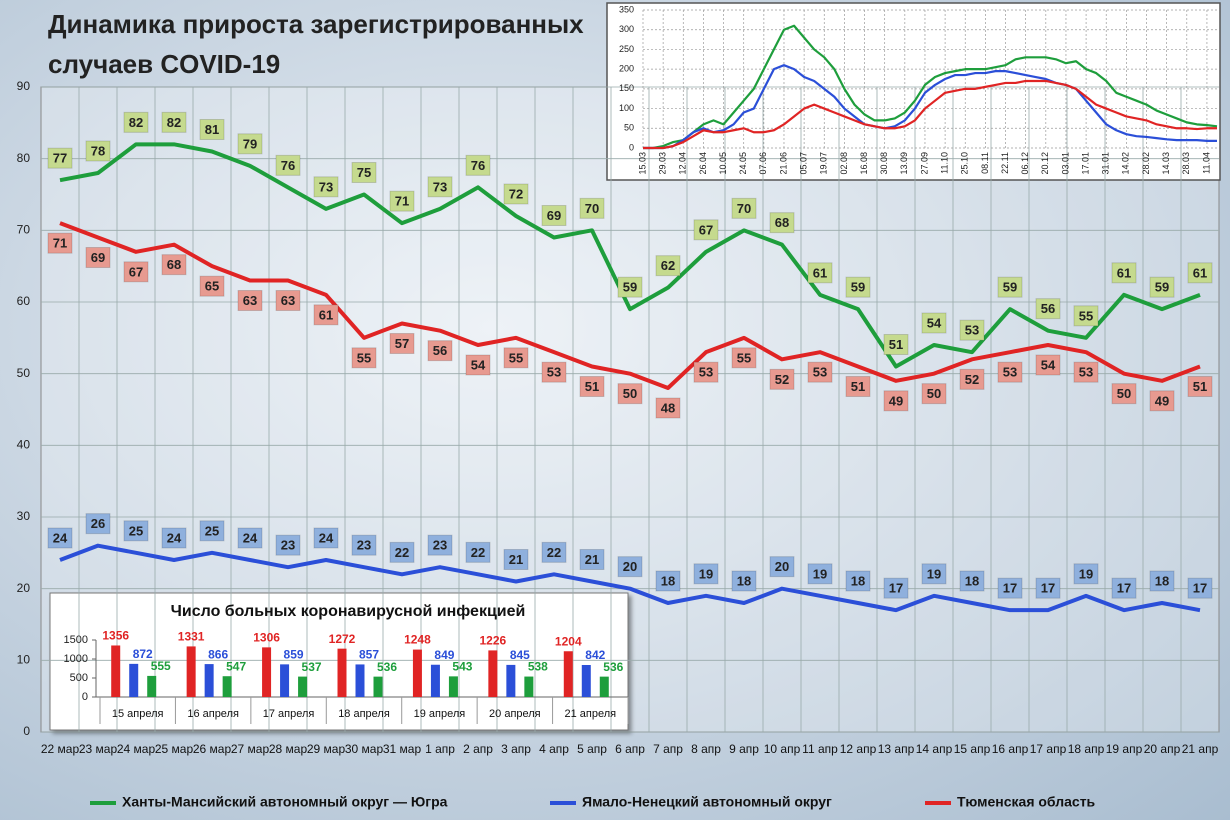  What do you see at coordinates (703, 163) in the screenshot?
I see `x-tick-label: 26.04` at bounding box center [703, 163].